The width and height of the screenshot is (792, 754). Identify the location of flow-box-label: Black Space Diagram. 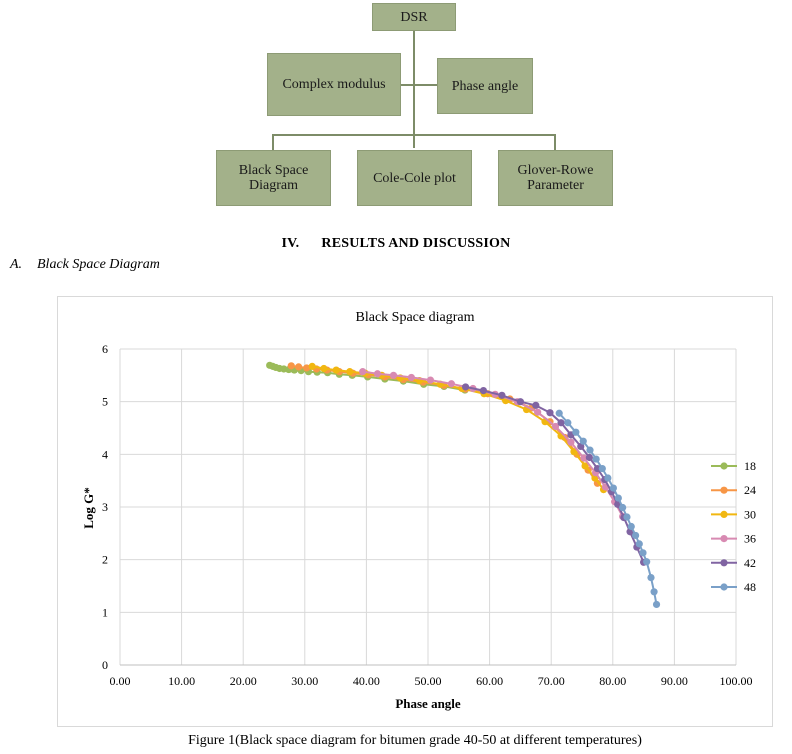
(273, 178).